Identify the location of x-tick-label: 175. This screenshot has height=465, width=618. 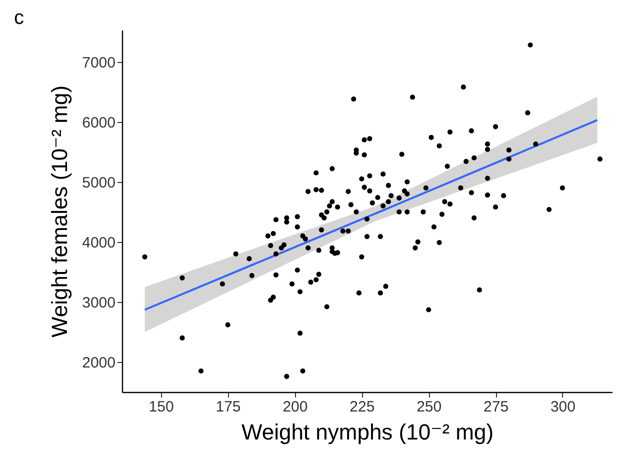
(228, 407).